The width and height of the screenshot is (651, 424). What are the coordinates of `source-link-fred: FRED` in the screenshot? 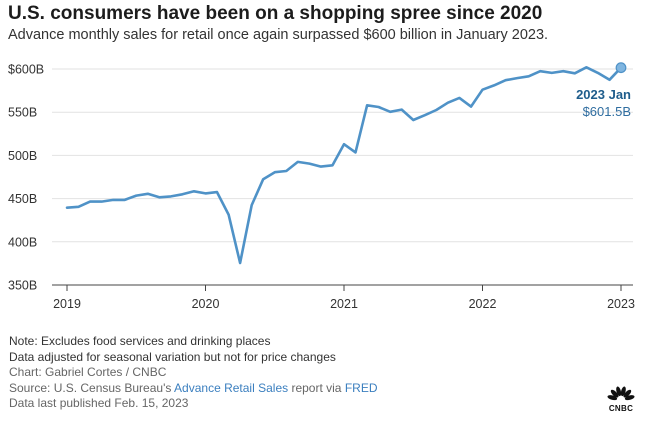 It's located at (361, 387).